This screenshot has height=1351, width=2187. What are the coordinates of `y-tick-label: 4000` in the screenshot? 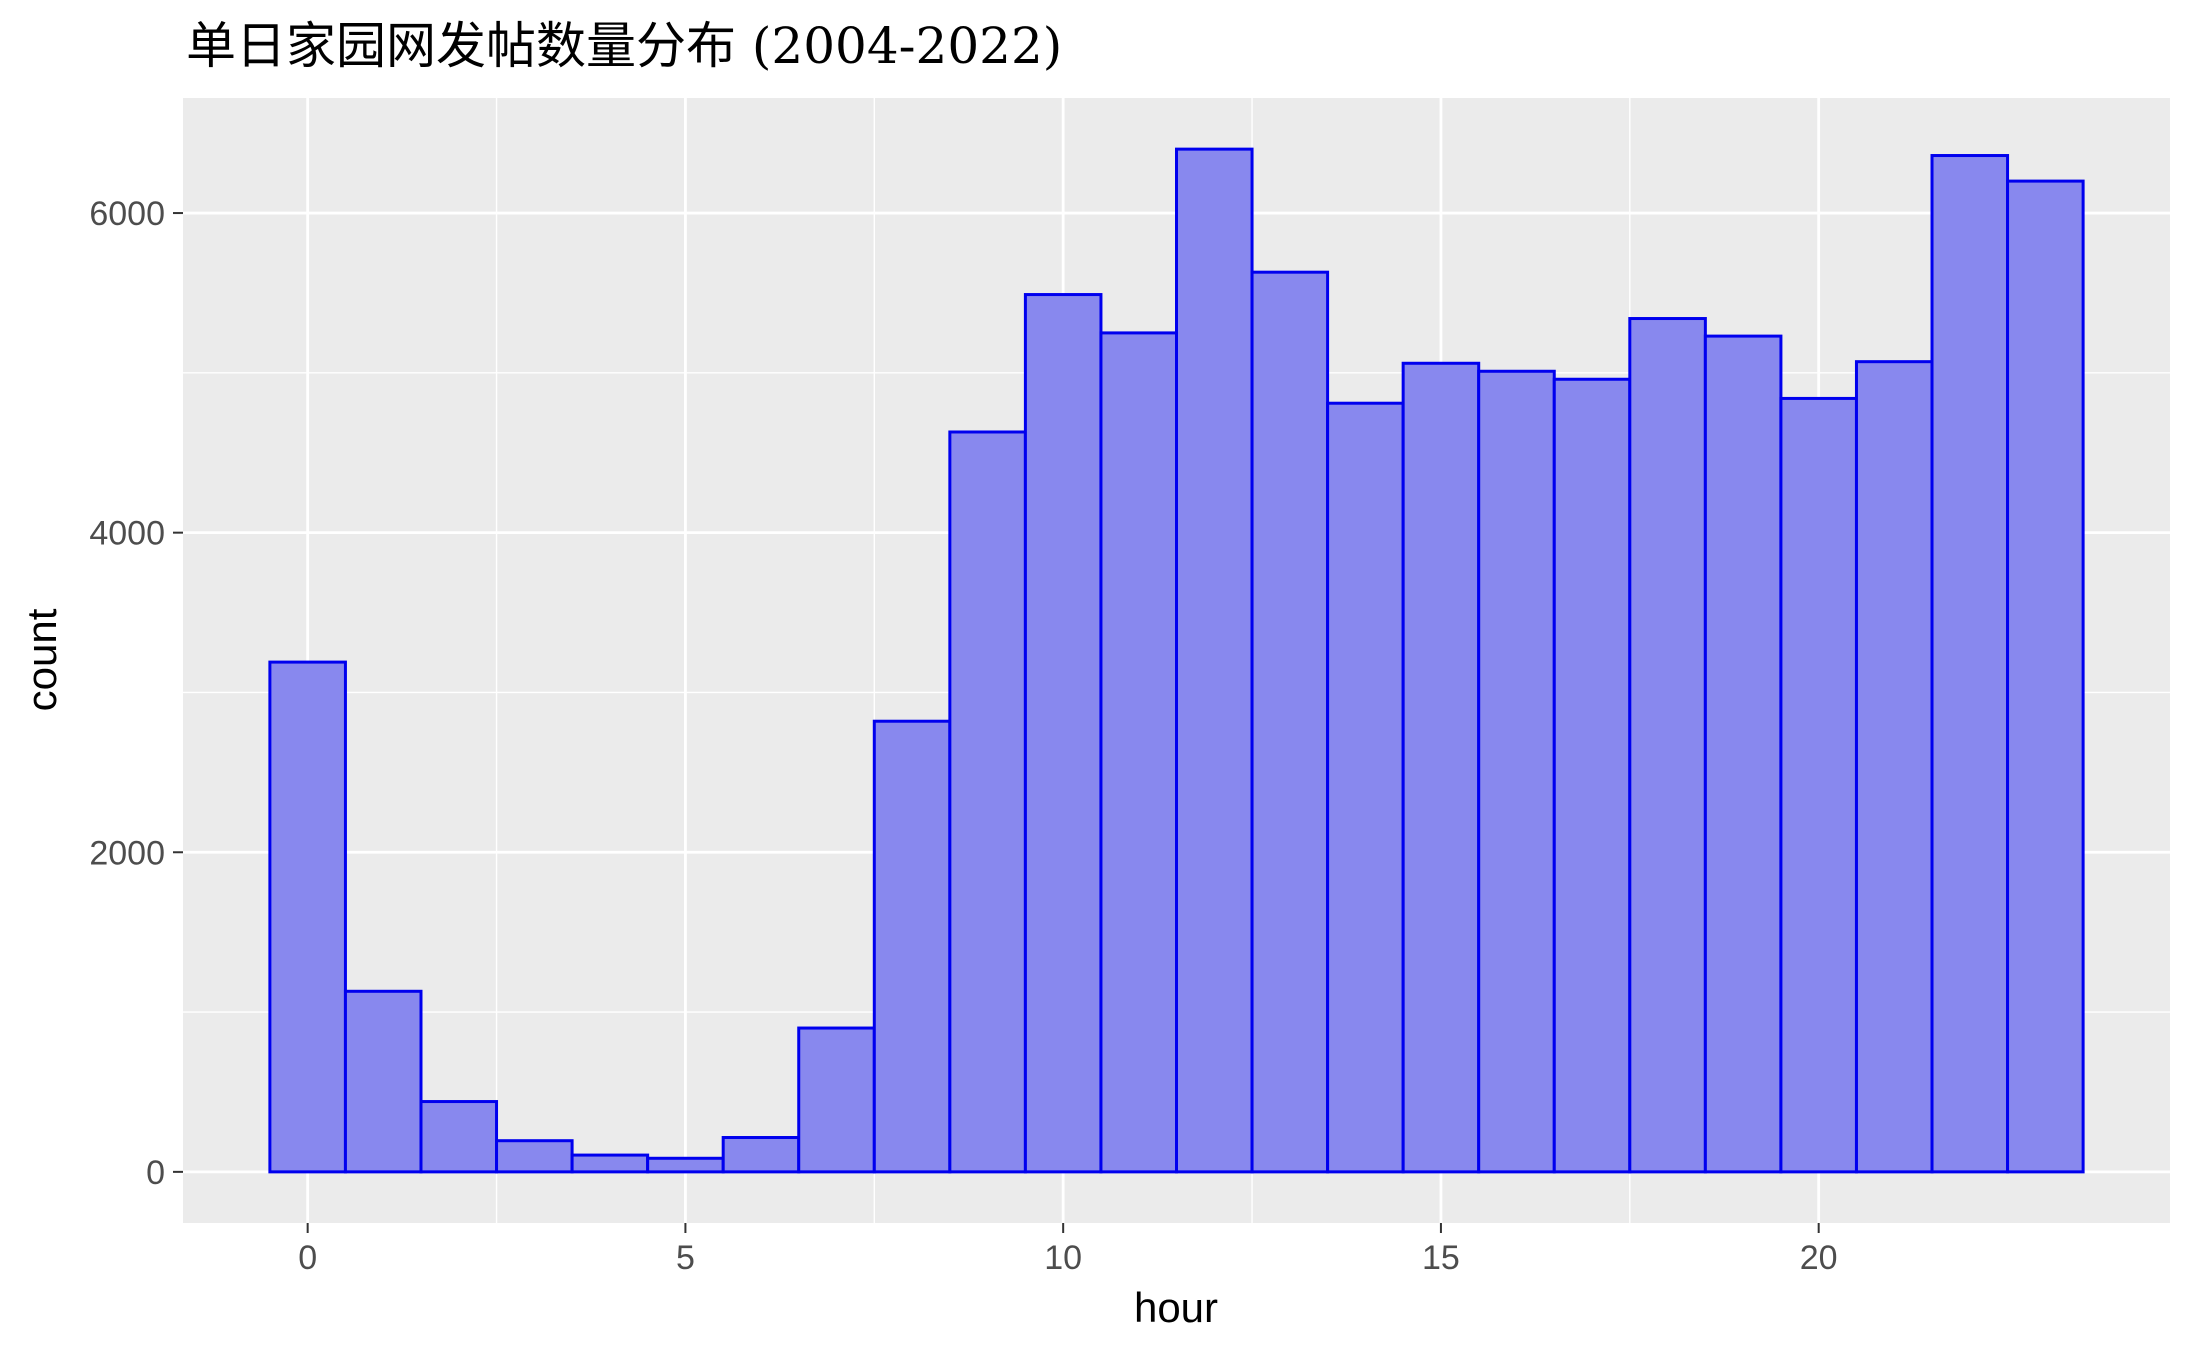 It's located at (127, 534).